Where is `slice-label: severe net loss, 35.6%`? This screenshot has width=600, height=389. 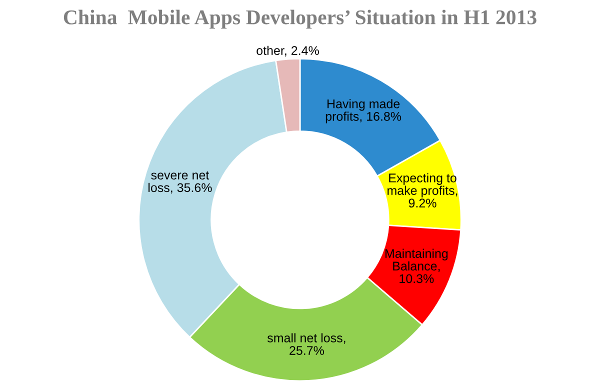
slice-label: severe net loss, 35.6% is located at coordinates (180, 182).